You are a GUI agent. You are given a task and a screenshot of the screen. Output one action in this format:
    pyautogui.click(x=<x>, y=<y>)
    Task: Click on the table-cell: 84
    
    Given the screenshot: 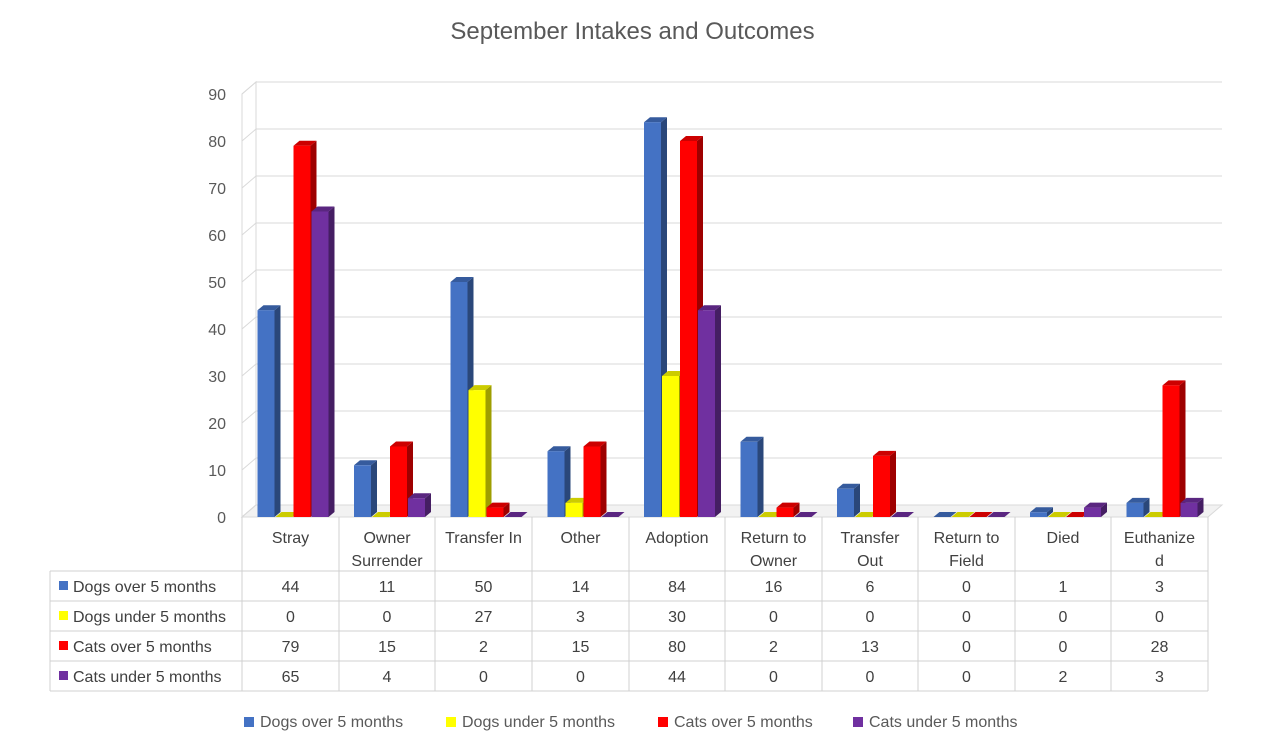 What is the action you would take?
    pyautogui.click(x=677, y=587)
    